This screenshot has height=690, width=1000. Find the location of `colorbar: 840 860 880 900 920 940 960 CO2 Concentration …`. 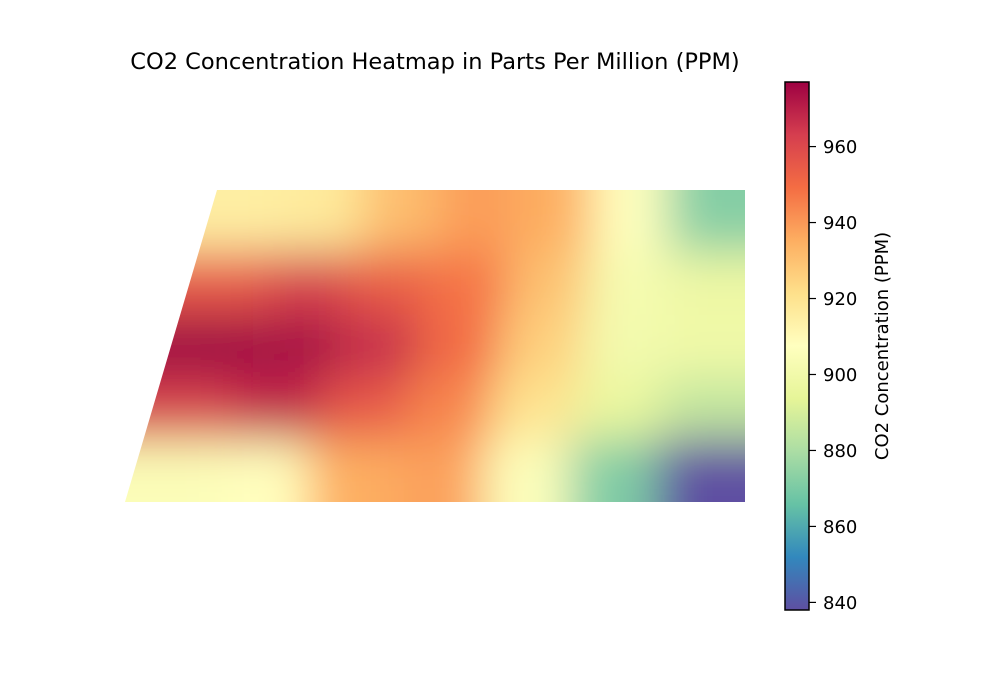

colorbar: 840 860 880 900 920 940 960 CO2 Concentration … is located at coordinates (838, 347).